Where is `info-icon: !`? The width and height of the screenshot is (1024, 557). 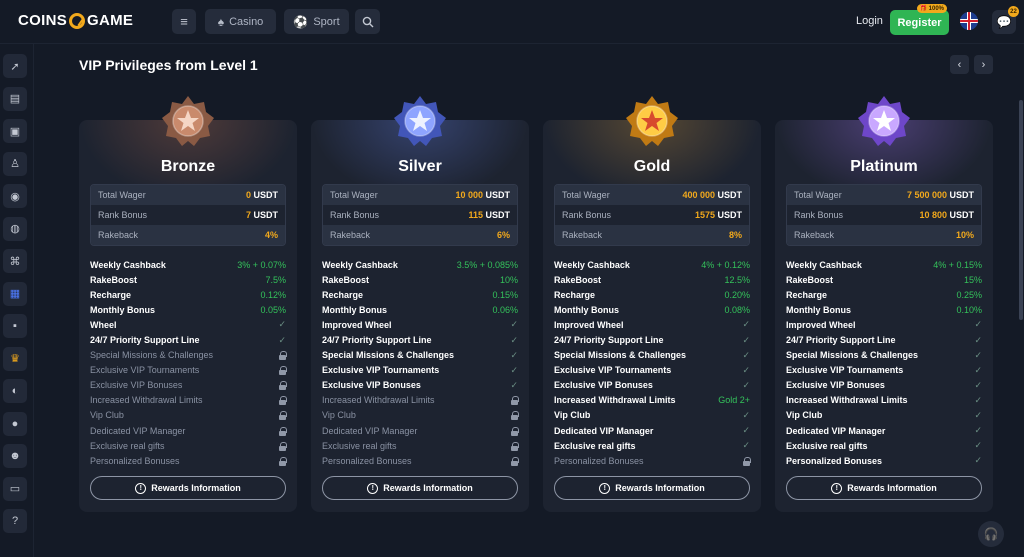 info-icon: ! is located at coordinates (373, 488).